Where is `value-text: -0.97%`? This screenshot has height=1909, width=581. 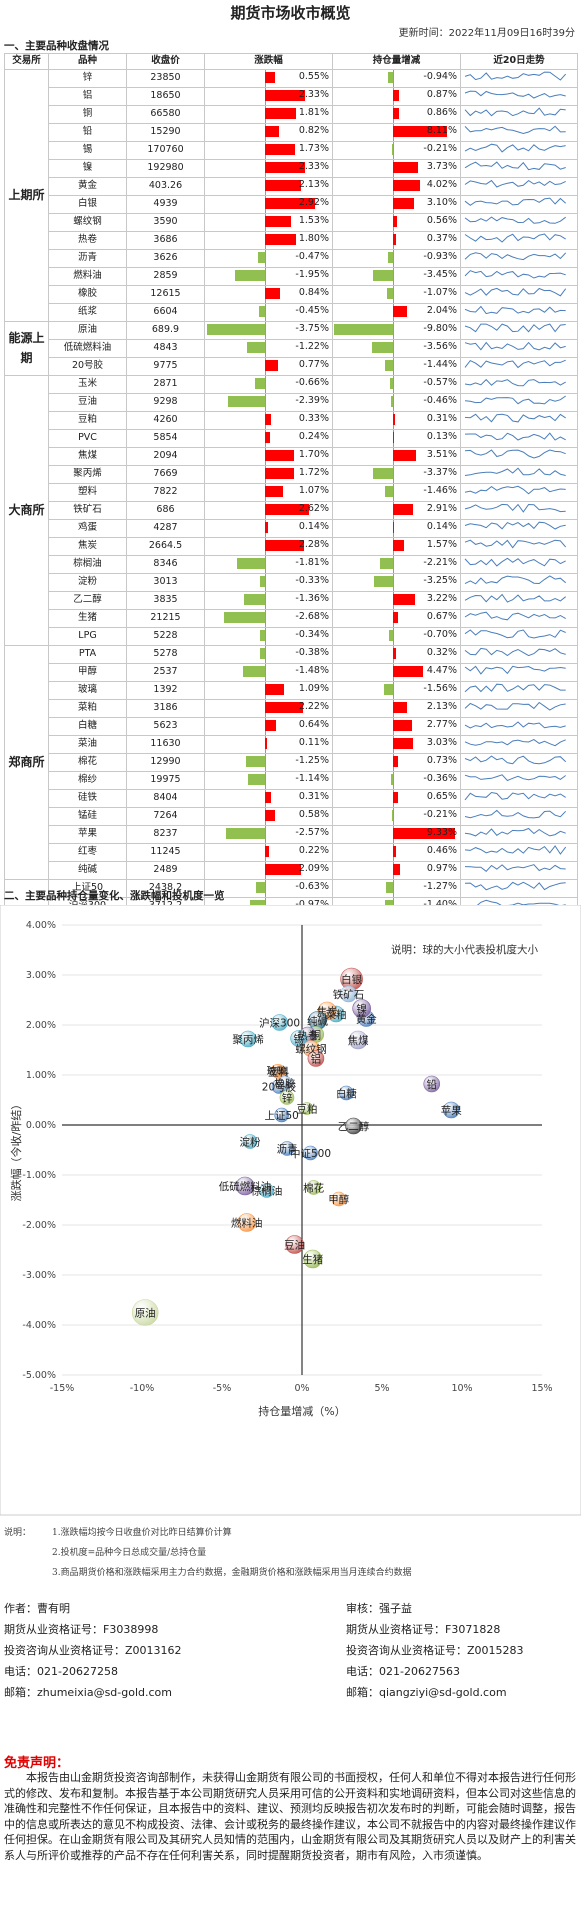
value-text: -0.97% is located at coordinates (312, 904).